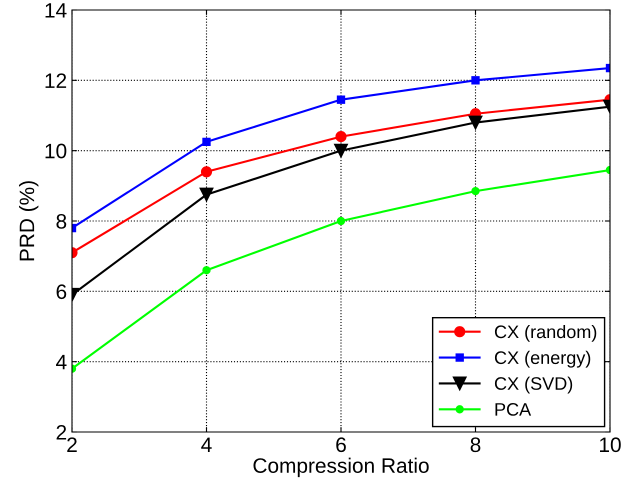 The width and height of the screenshot is (644, 489). I want to click on y-tick-label: 4, so click(61, 362).